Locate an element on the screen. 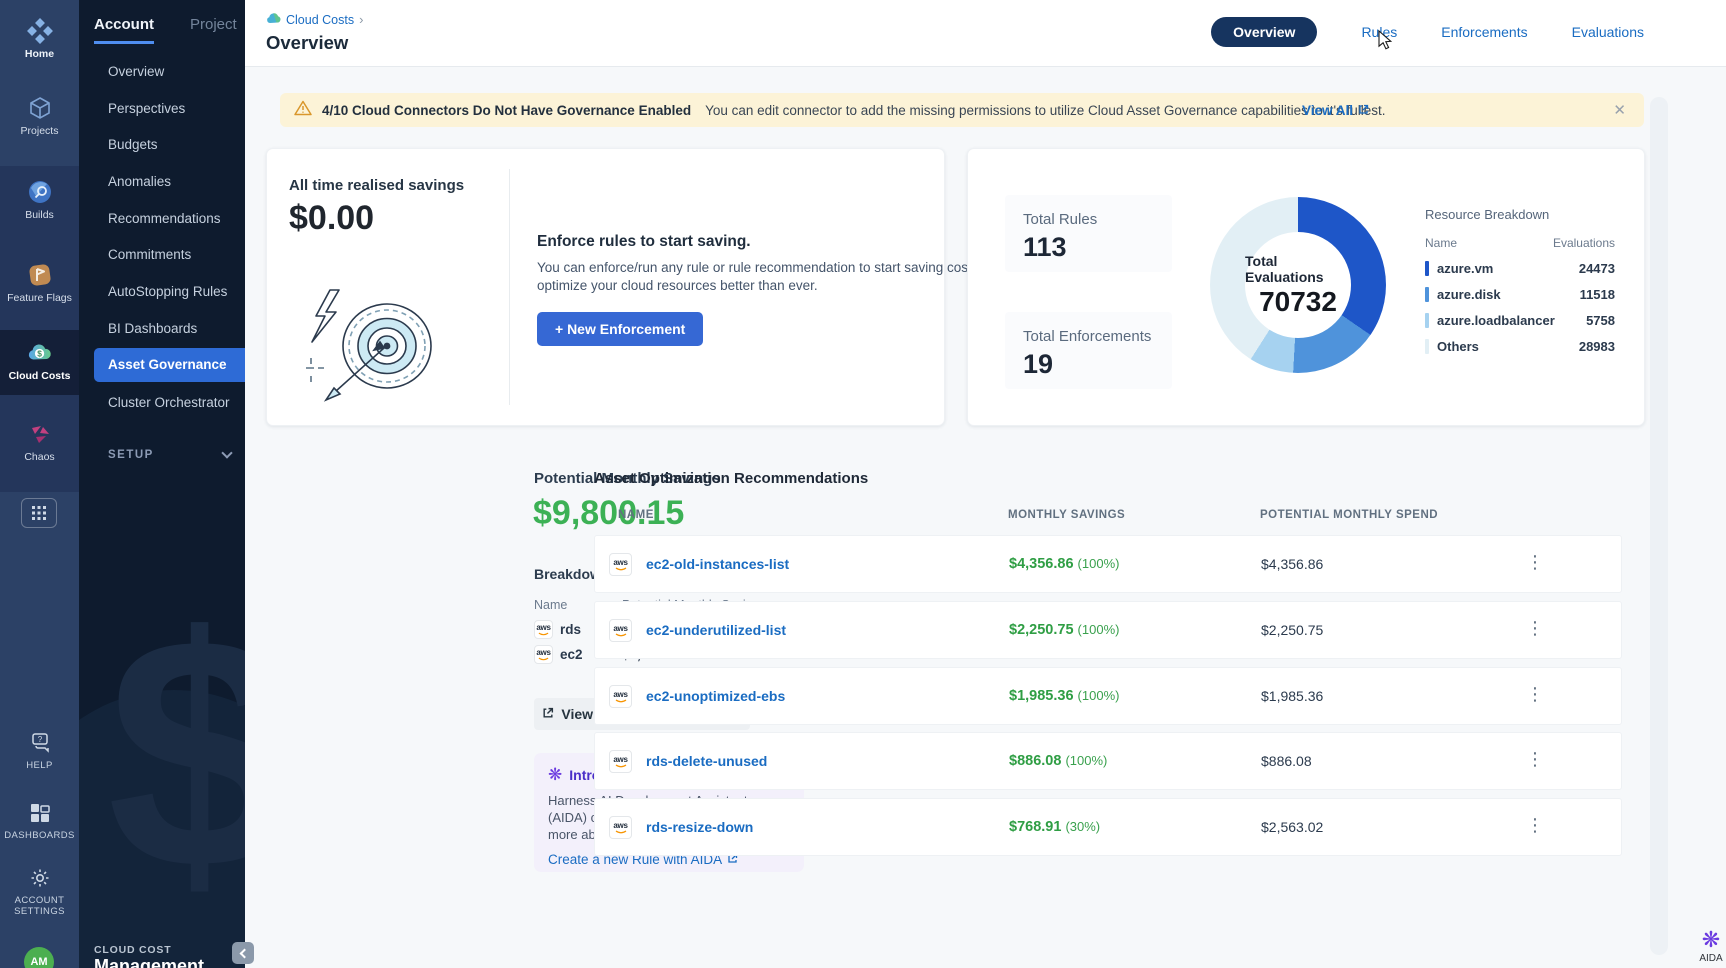 This screenshot has height=968, width=1726. sidebar-item-autostopping-rules: AutoStopping Rules is located at coordinates (168, 291).